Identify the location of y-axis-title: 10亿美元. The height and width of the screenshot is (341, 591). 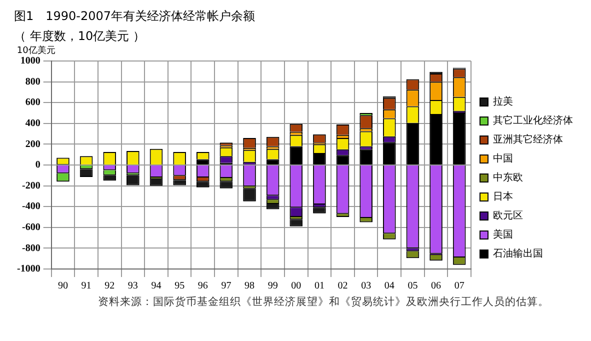
(36, 50).